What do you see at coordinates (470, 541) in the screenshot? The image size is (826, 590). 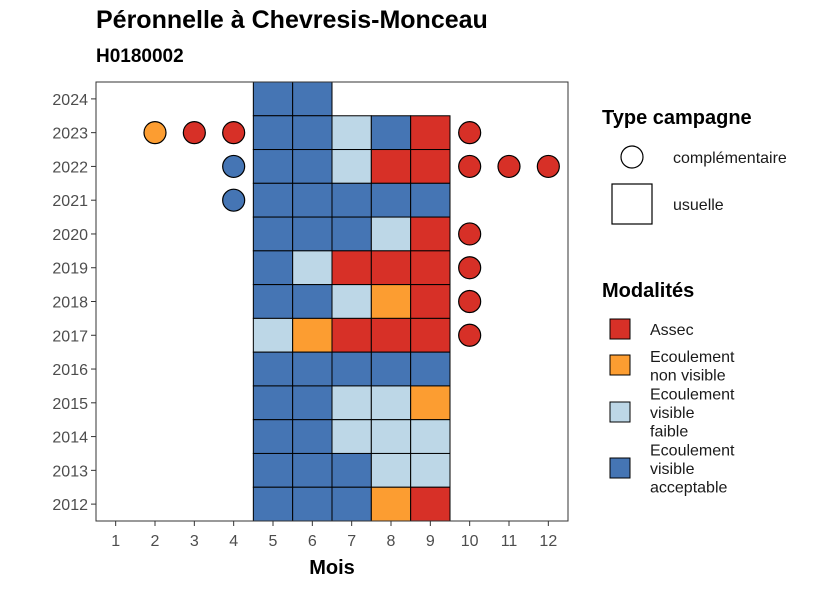 I see `x-tick-label: 10` at bounding box center [470, 541].